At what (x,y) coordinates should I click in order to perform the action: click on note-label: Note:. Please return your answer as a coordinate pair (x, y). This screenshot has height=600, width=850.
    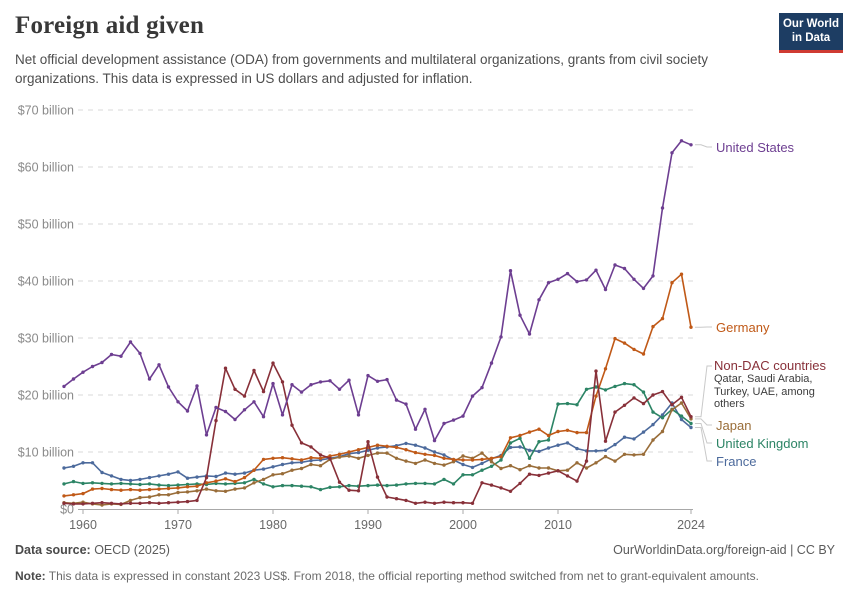
    Looking at the image, I should click on (30, 576).